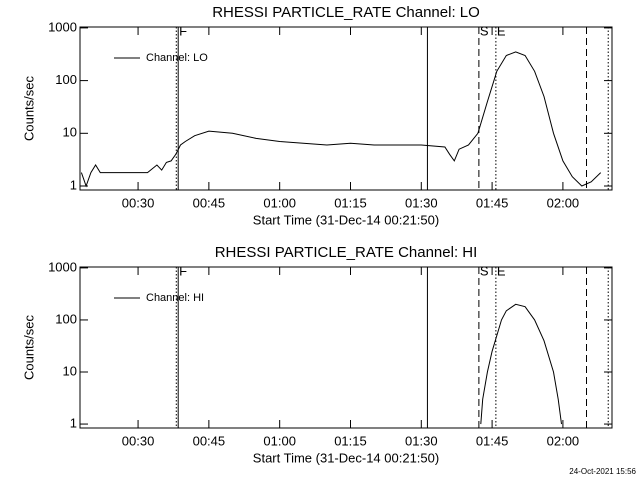 Image resolution: width=640 pixels, height=480 pixels. What do you see at coordinates (602, 471) in the screenshot?
I see `footer: 24-Oct-2021 15:56` at bounding box center [602, 471].